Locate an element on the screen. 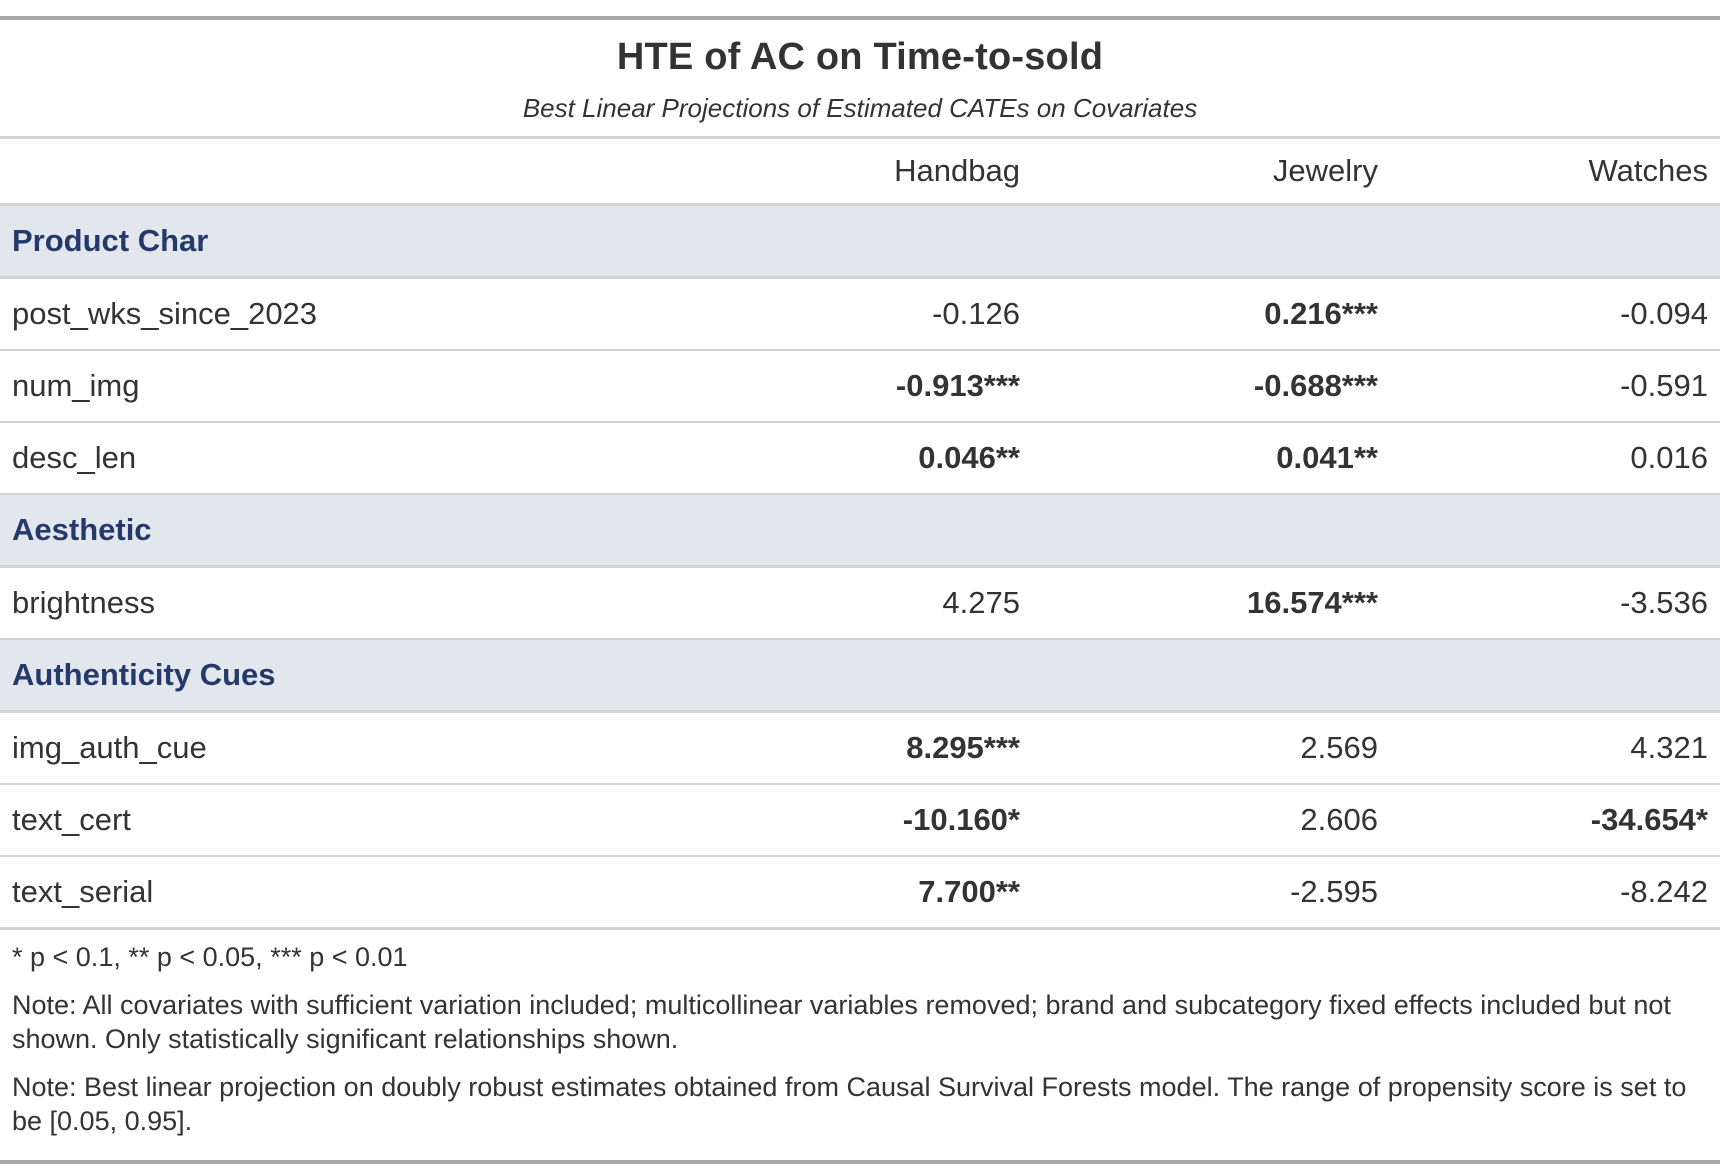  row-label: text_serial is located at coordinates (336, 893).